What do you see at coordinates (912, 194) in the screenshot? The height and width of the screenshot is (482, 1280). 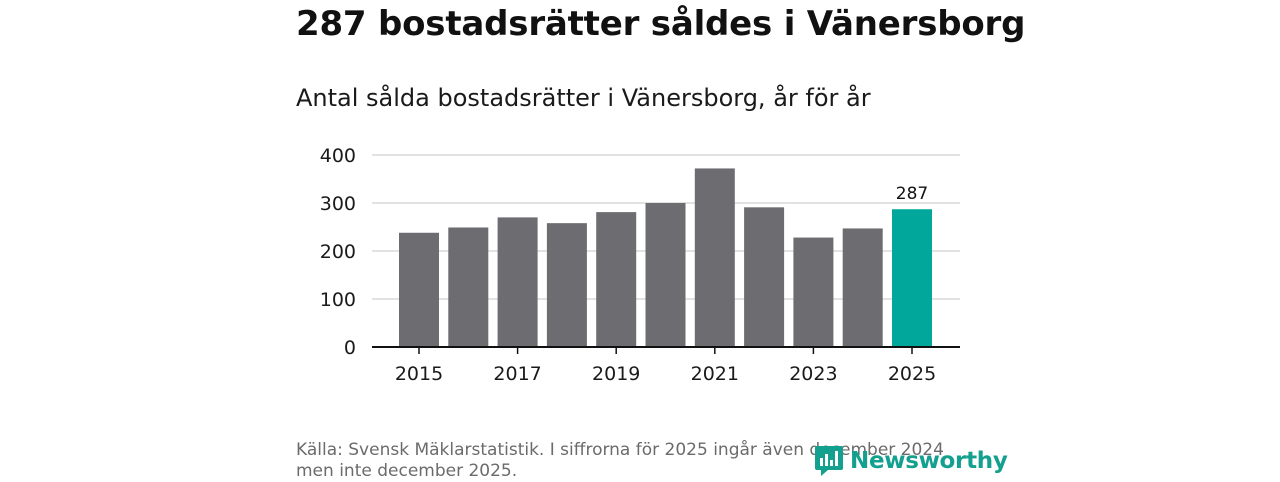 I see `data-label-2025: 287` at bounding box center [912, 194].